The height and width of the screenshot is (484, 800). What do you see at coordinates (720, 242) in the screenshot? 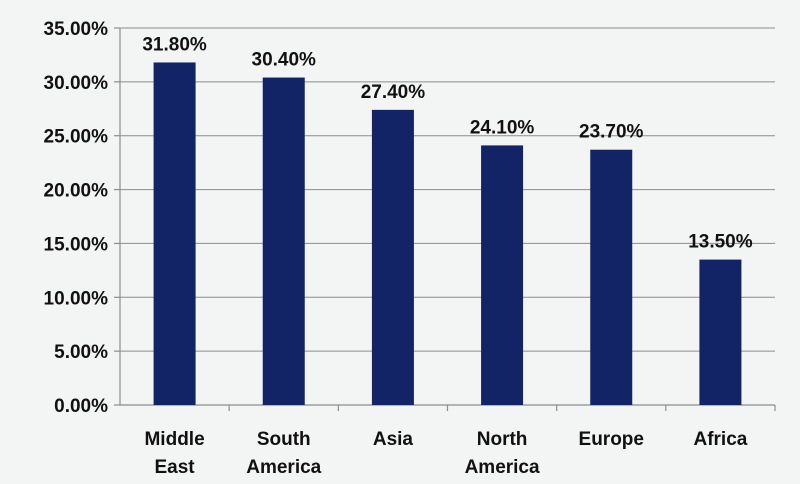
I see `data-label: 13.50%` at bounding box center [720, 242].